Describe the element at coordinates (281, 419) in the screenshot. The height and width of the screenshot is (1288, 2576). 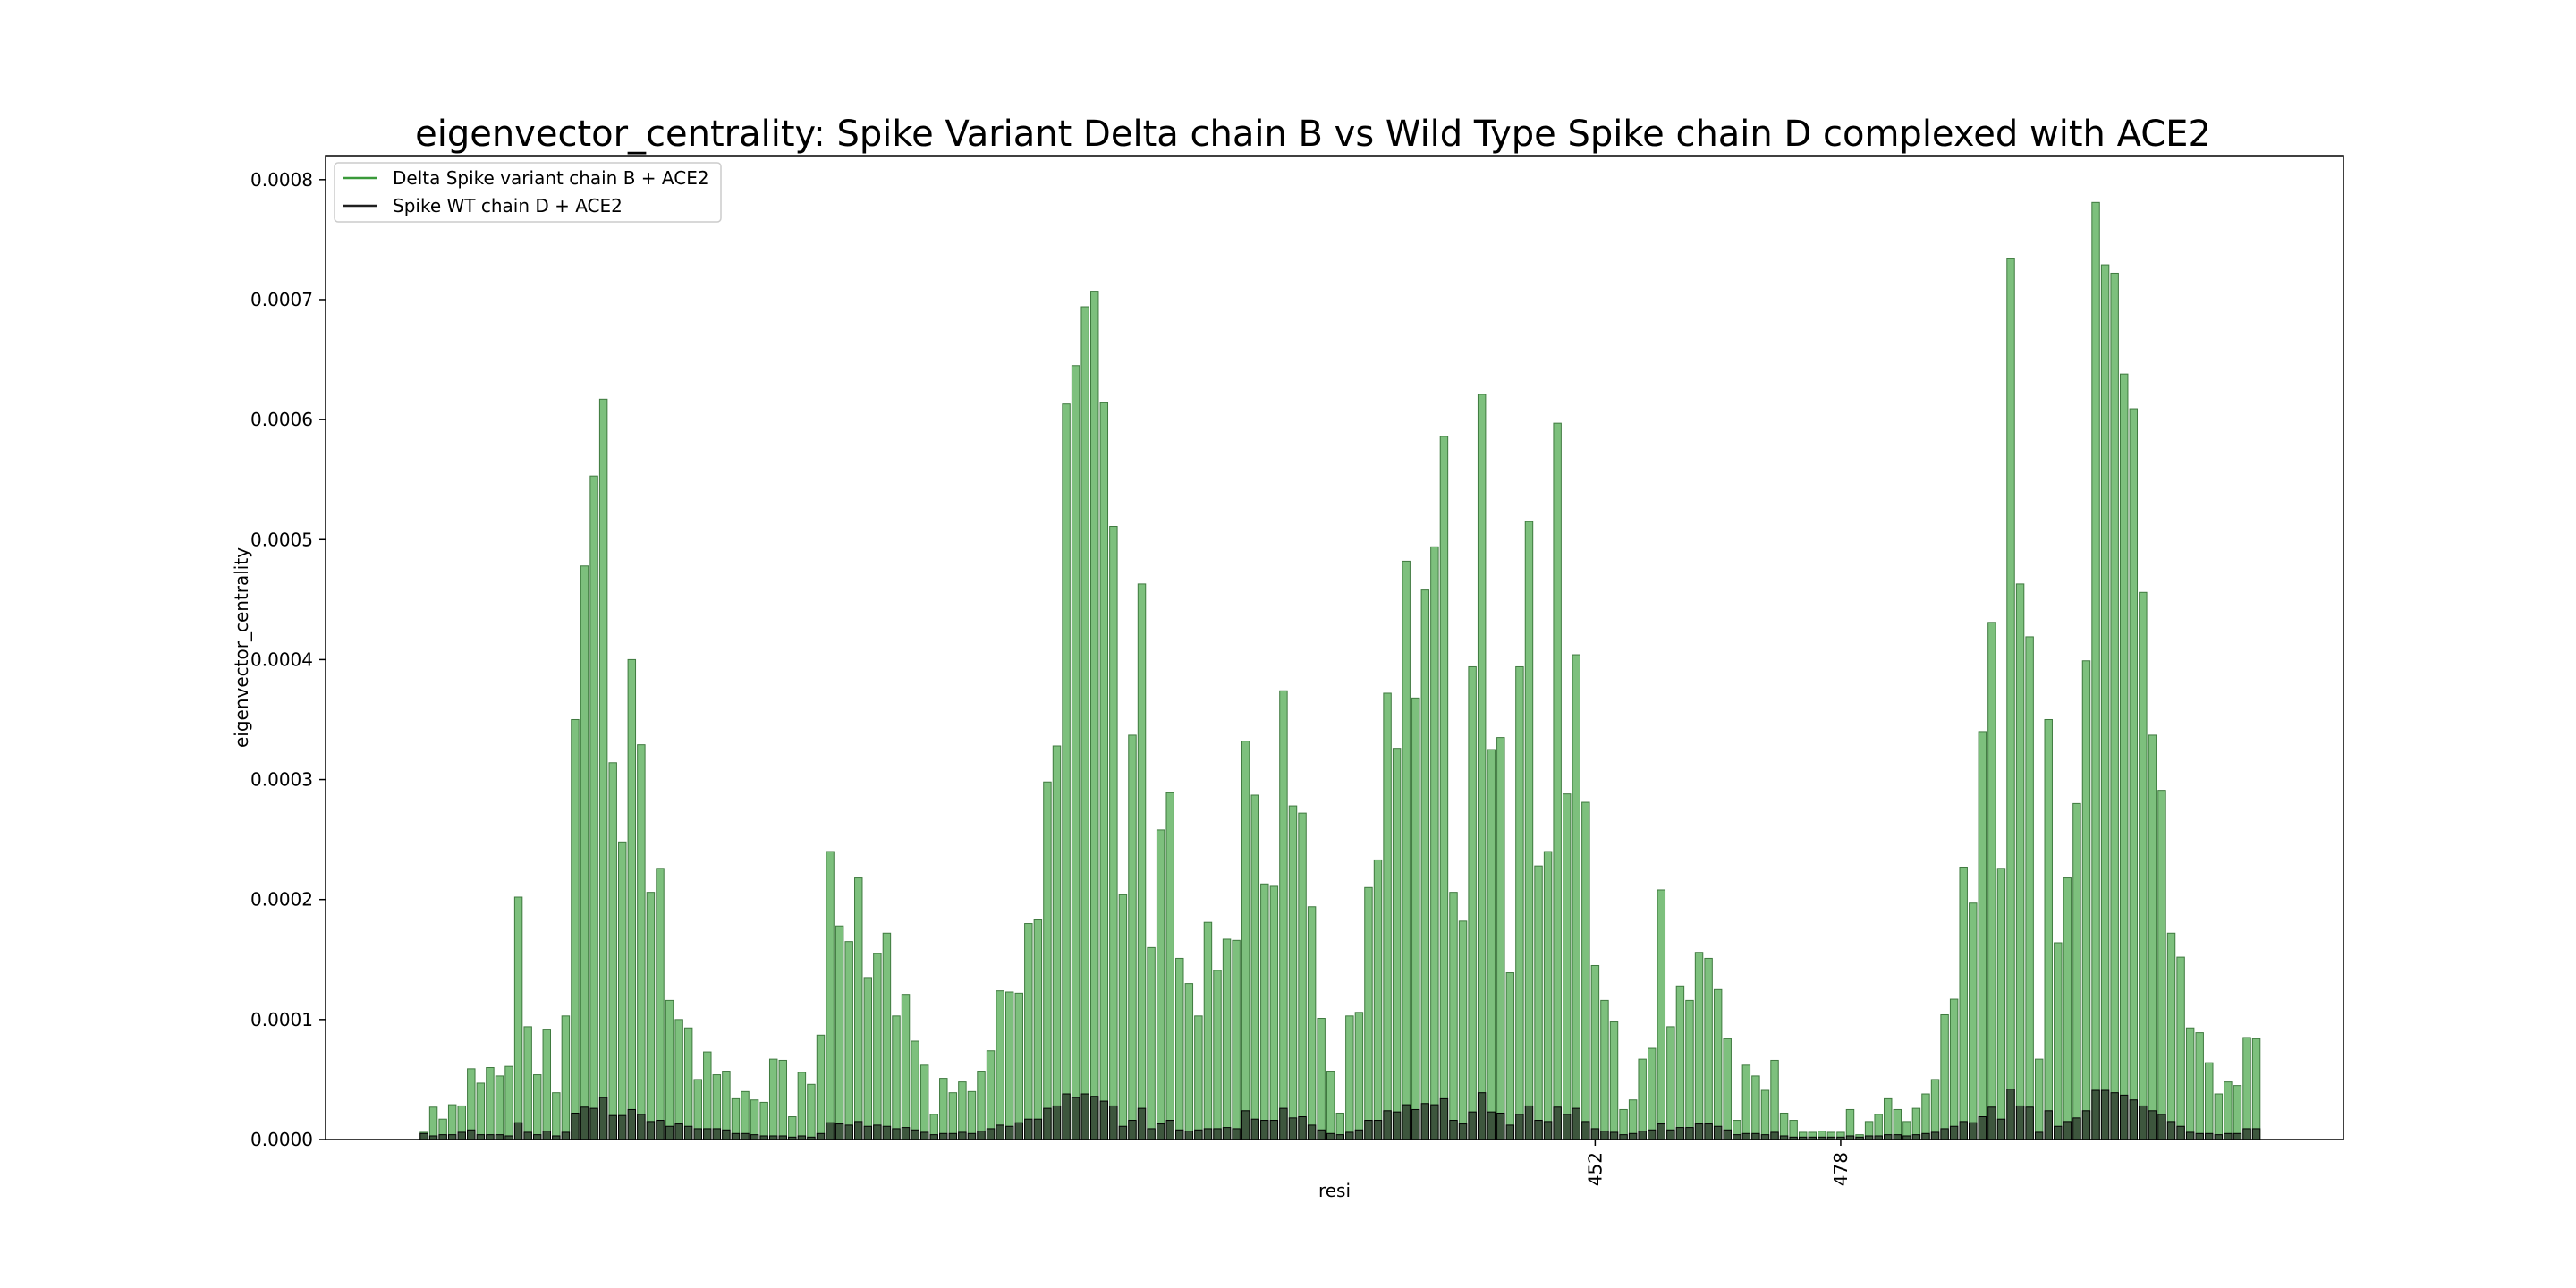
I see `y-tick-label: 0.0006` at that location.